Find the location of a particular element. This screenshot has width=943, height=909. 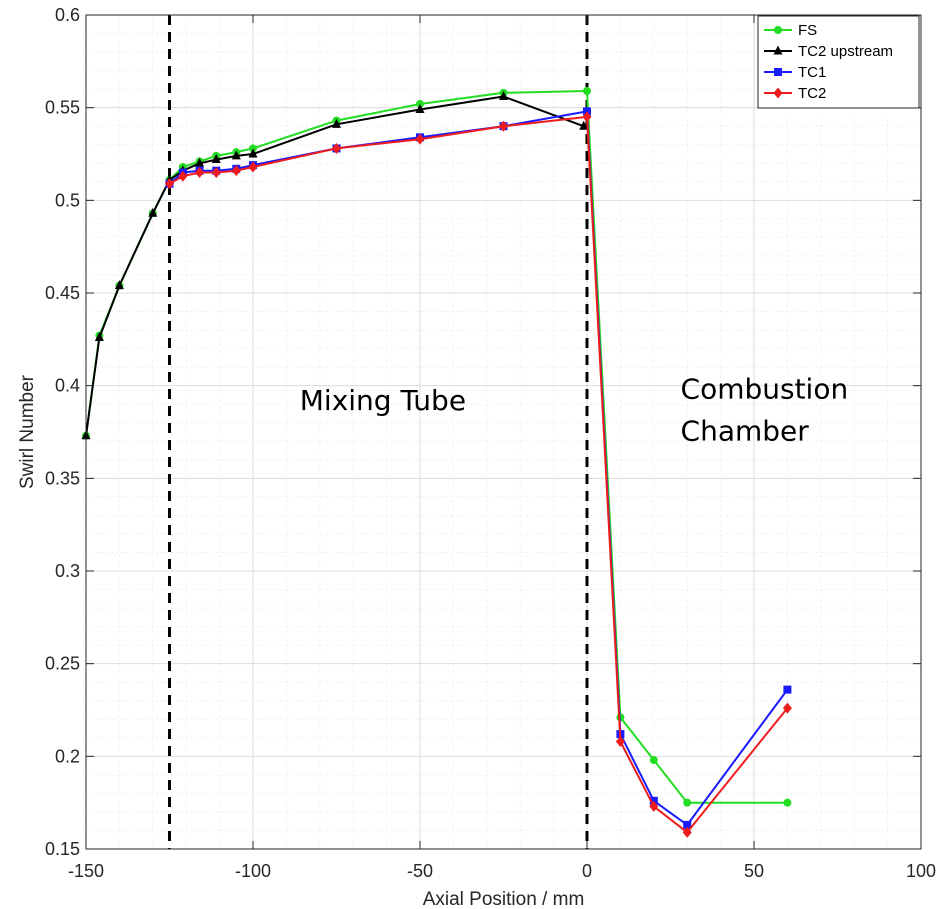

x-tick-label: 100 is located at coordinates (921, 871).